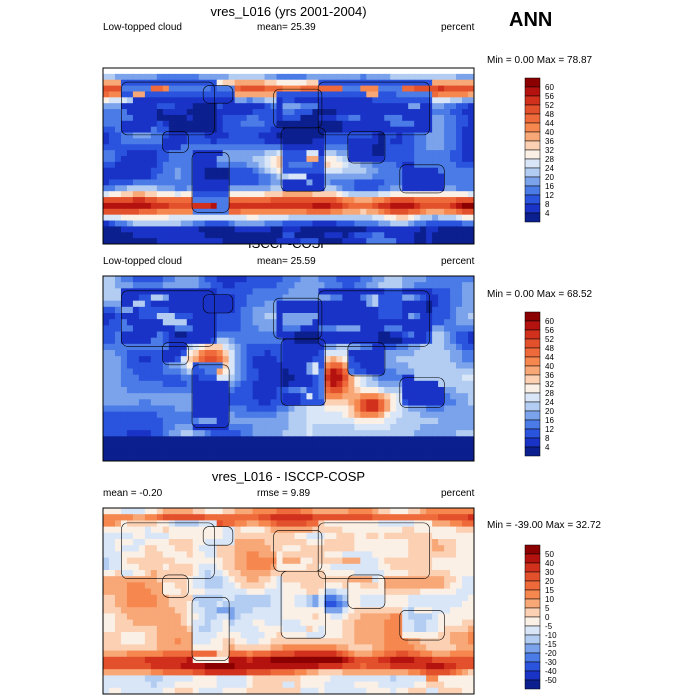 The width and height of the screenshot is (700, 700). I want to click on colorbar-tick-label: 32, so click(549, 384).